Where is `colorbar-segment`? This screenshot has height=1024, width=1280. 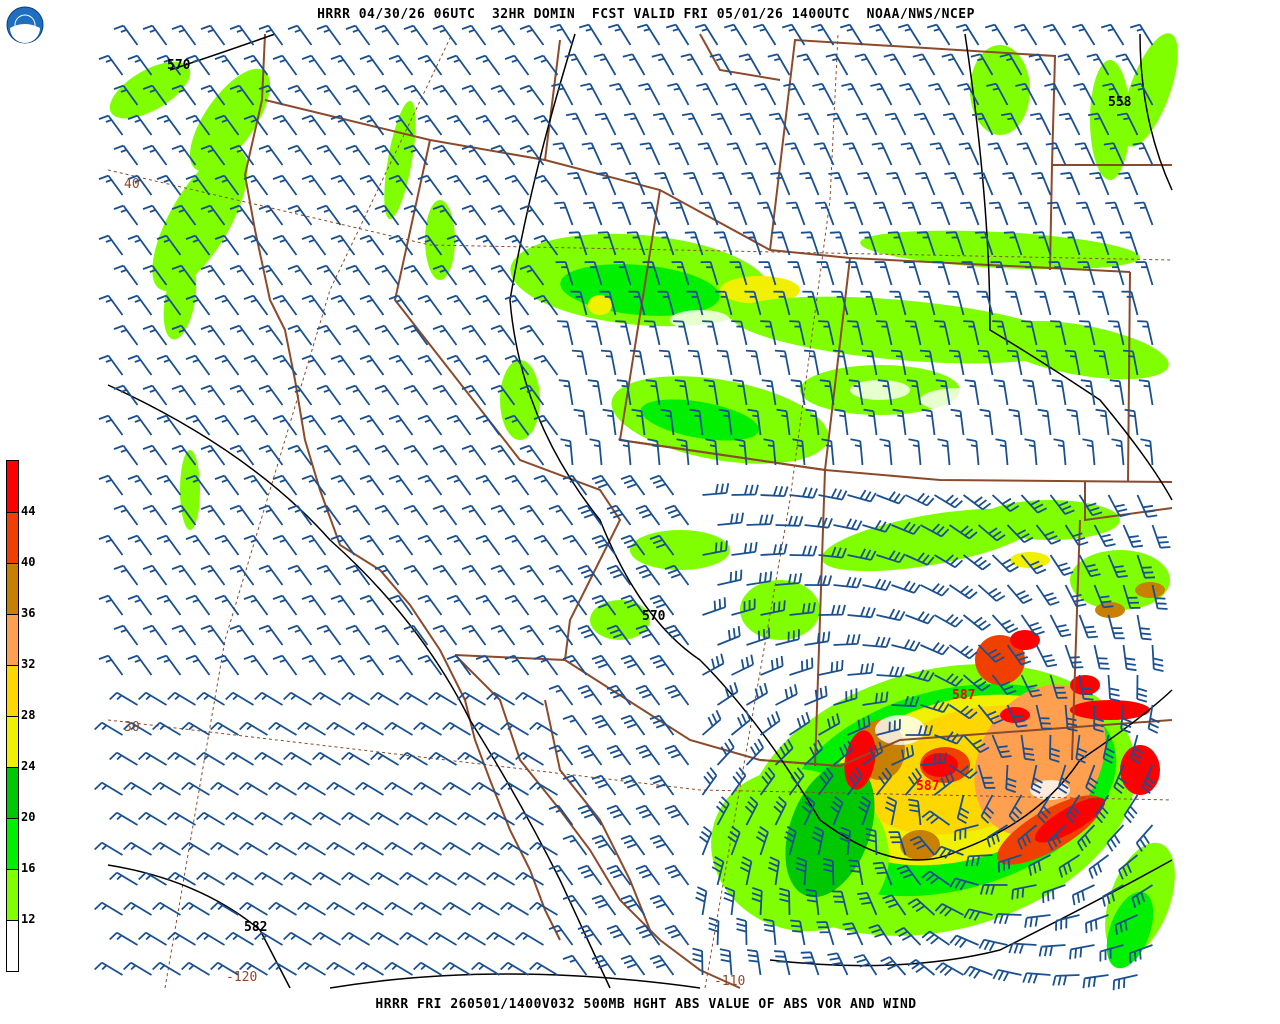 colorbar-segment is located at coordinates (12, 894).